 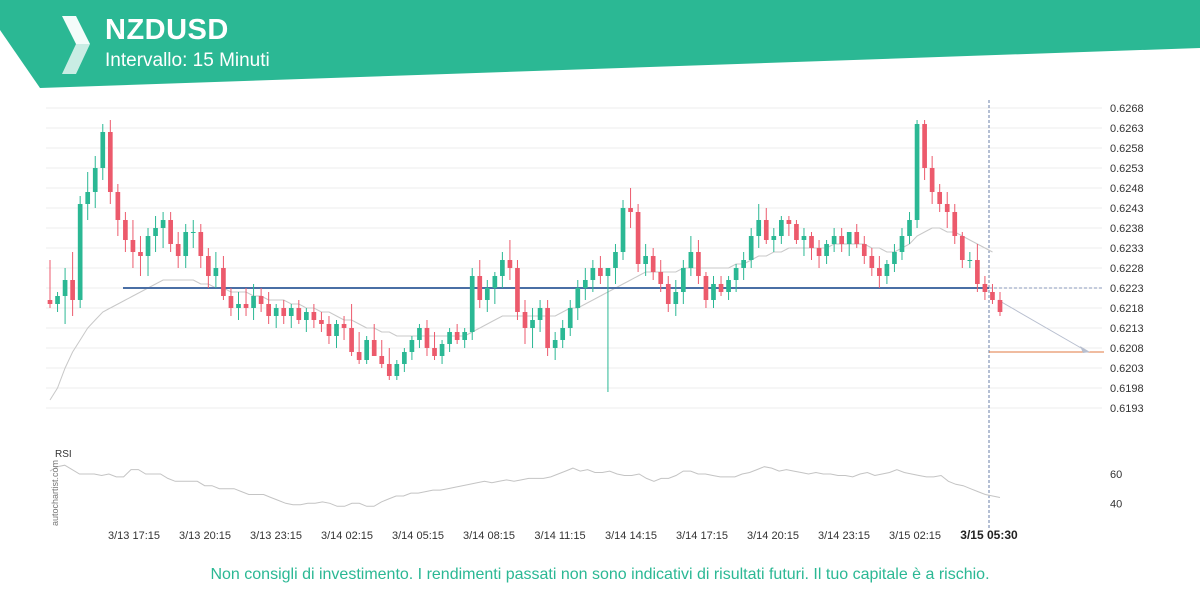 I want to click on header-banner-shape, so click(x=600, y=44).